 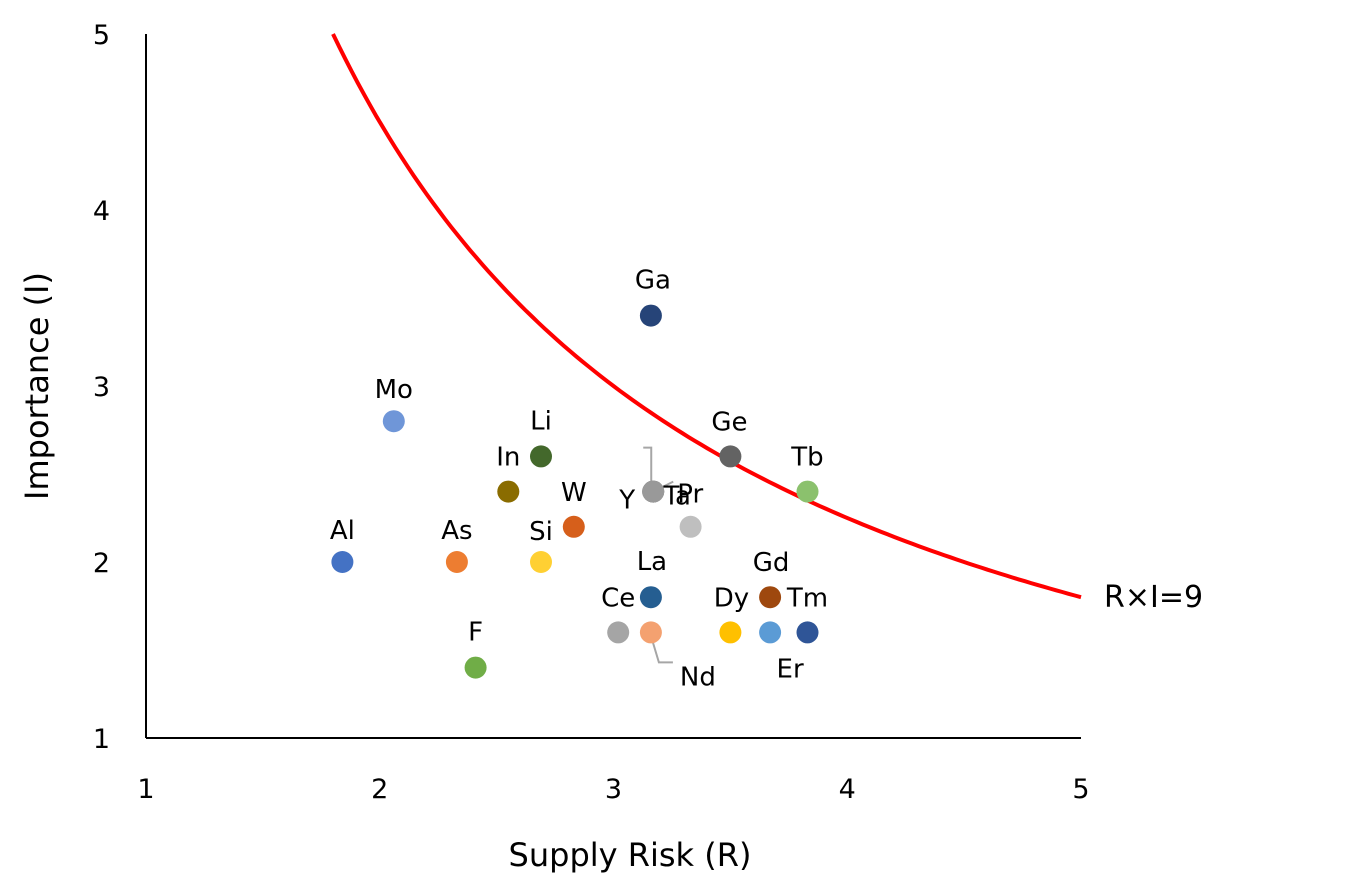 I want to click on x-tick-label: 2, so click(x=379, y=789).